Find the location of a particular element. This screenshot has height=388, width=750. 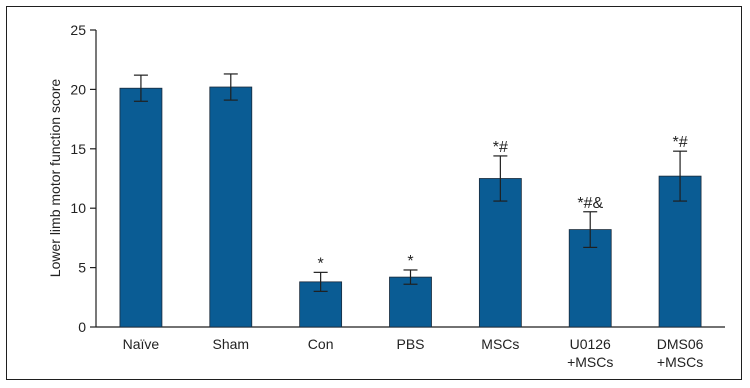

y-tick-label: 0 is located at coordinates (82, 327).